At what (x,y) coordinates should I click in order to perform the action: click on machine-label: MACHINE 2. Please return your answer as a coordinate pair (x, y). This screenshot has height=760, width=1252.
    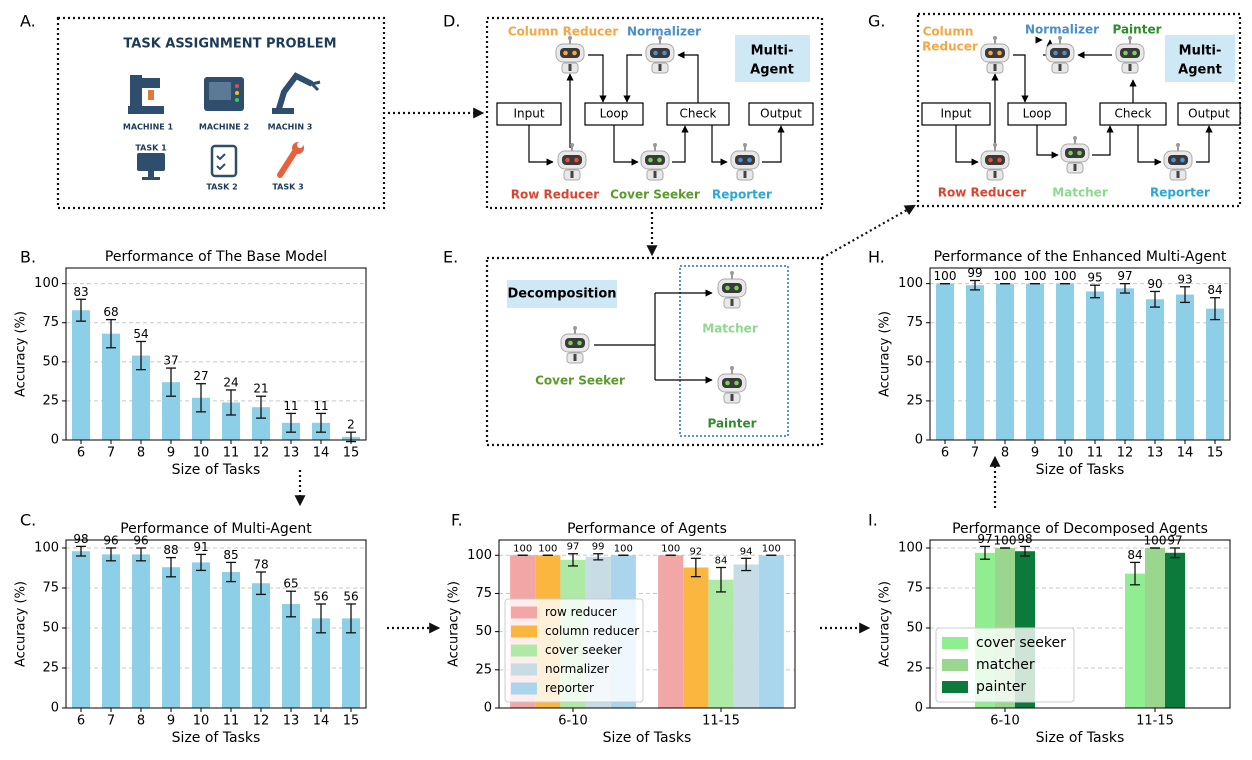
    Looking at the image, I should click on (224, 127).